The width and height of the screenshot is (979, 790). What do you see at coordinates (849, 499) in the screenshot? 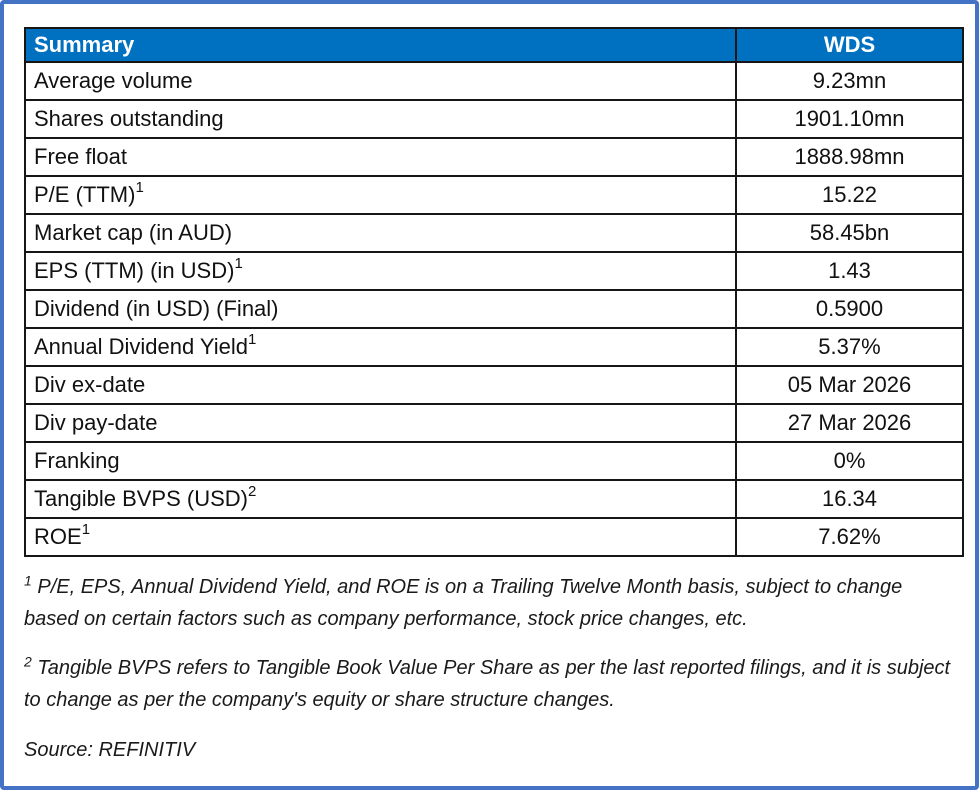
I see `row-value: 16.34` at bounding box center [849, 499].